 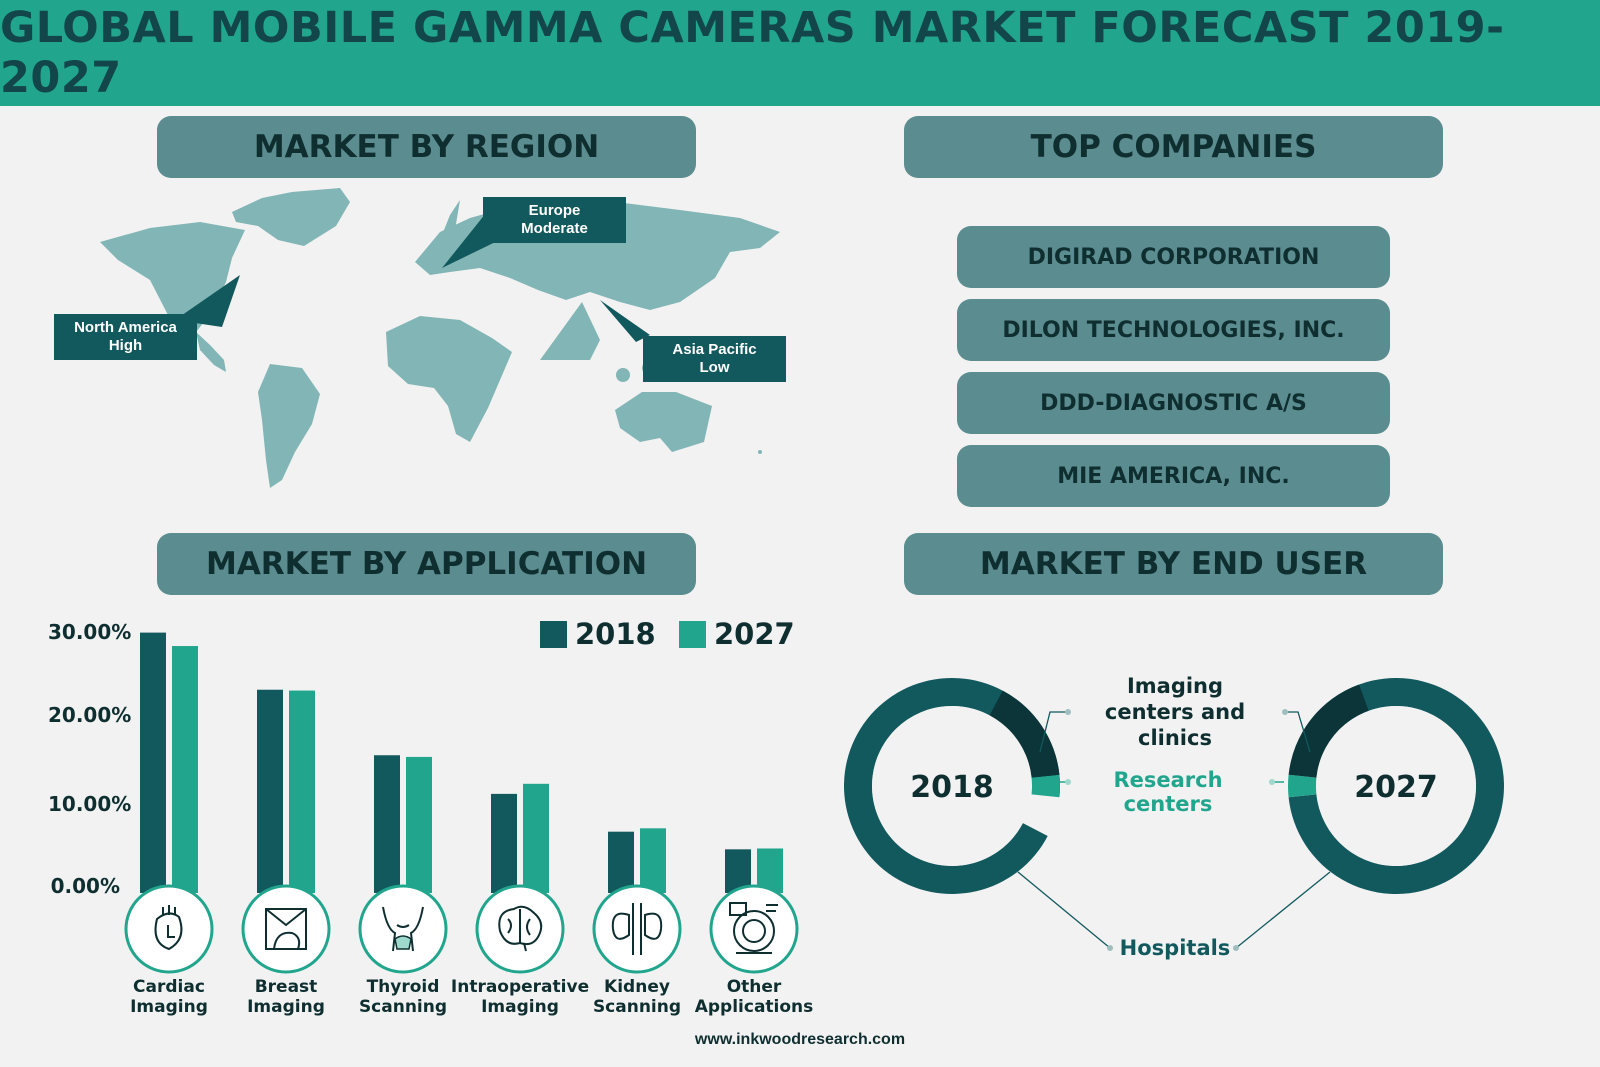 What do you see at coordinates (625, 321) in the screenshot?
I see `callout-pointer-asia-pacific` at bounding box center [625, 321].